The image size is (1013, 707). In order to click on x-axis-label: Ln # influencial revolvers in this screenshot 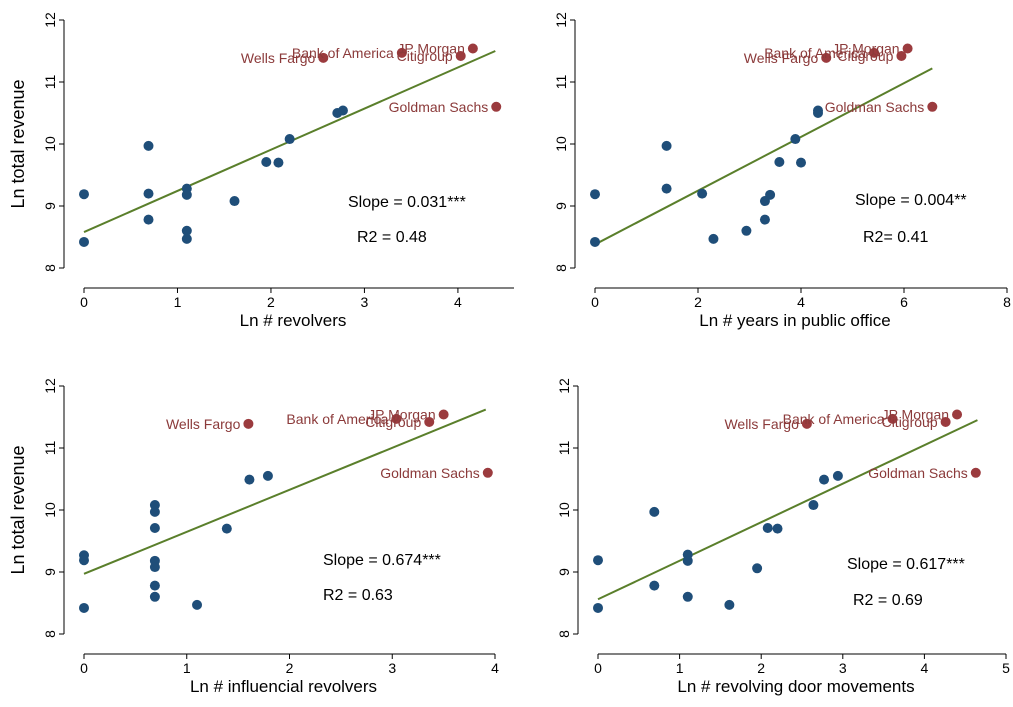, I will do `click(283, 686)`.